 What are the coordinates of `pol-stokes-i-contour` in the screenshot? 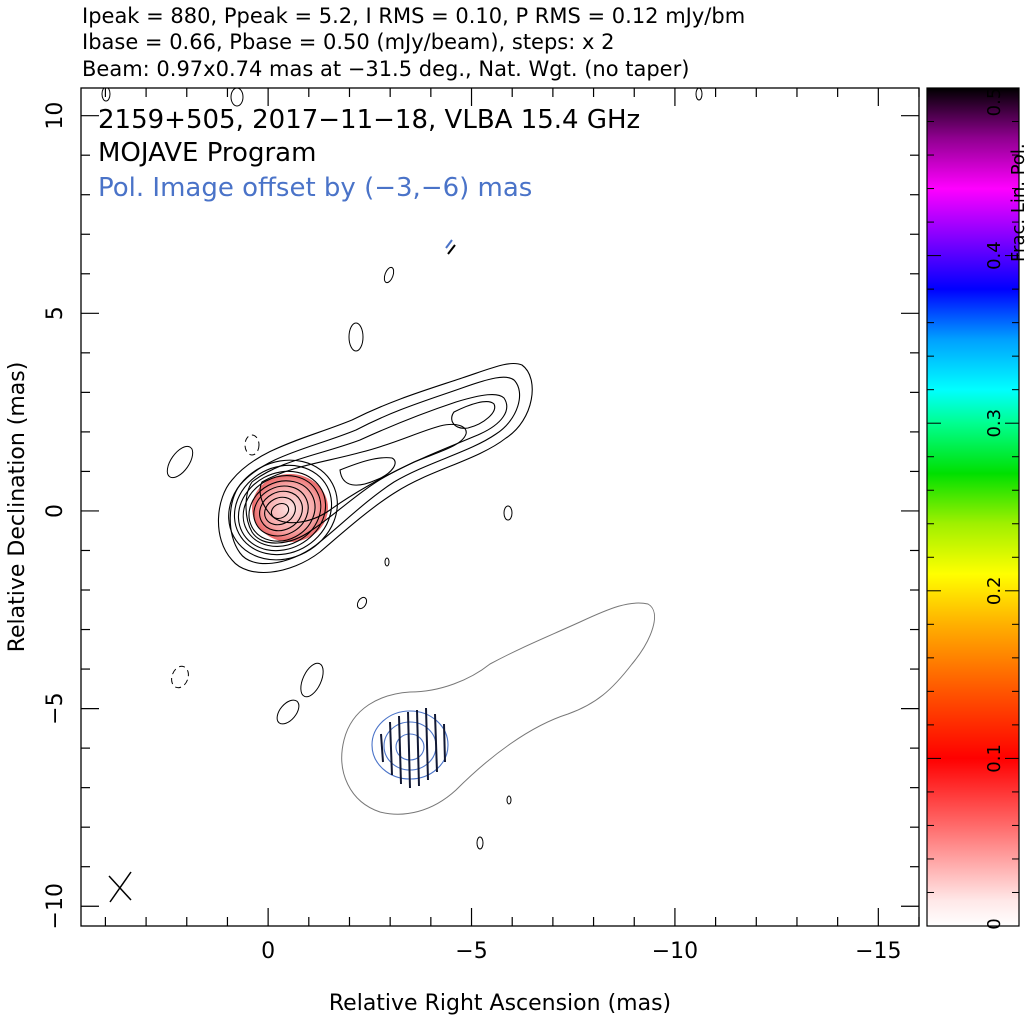 It's located at (498, 708).